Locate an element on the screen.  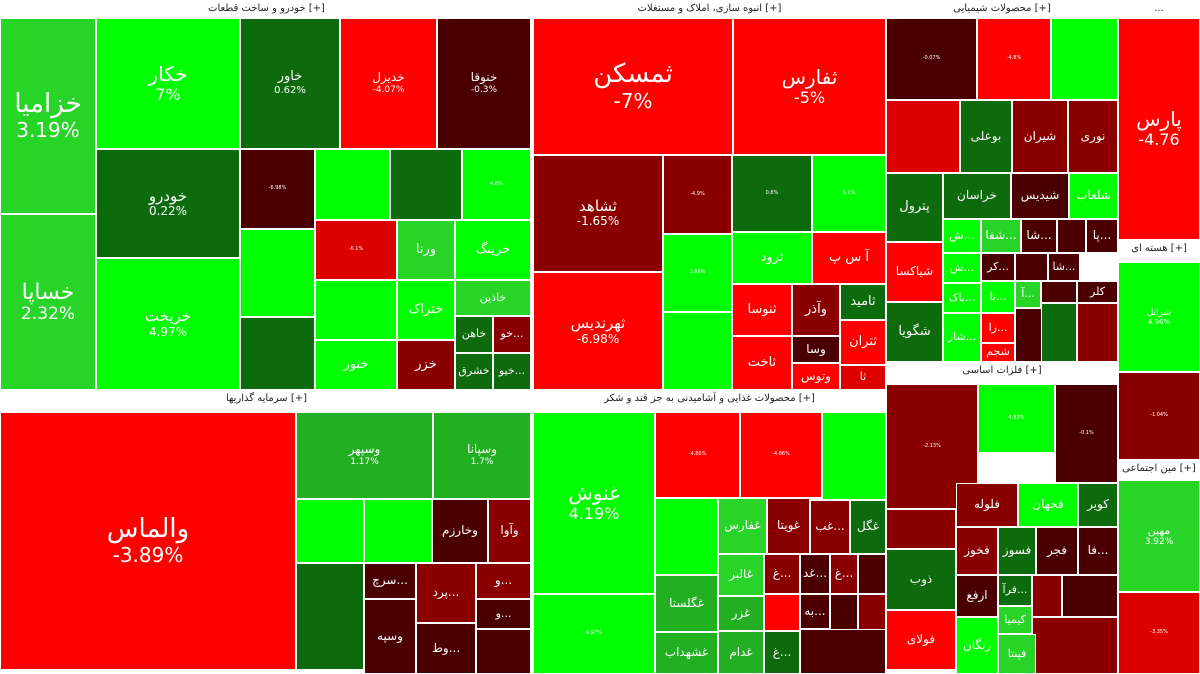
treemap-tile: خزامیا 3.19% is located at coordinates (48, 116).